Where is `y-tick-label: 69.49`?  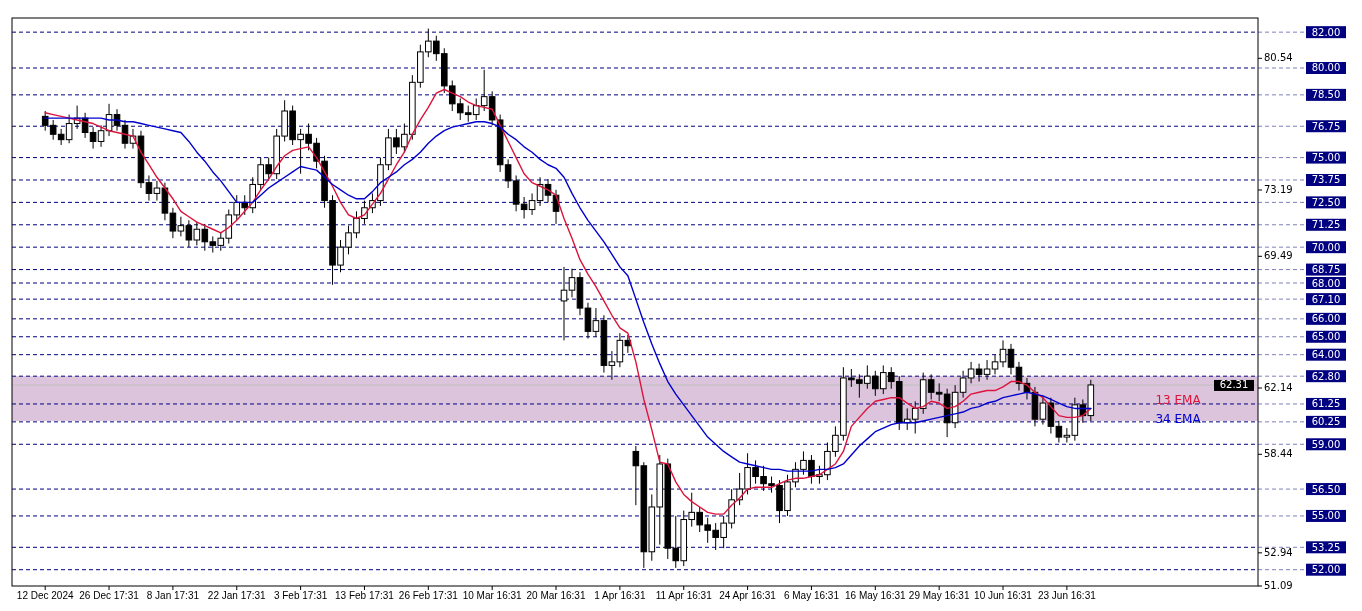
y-tick-label: 69.49 is located at coordinates (1278, 256).